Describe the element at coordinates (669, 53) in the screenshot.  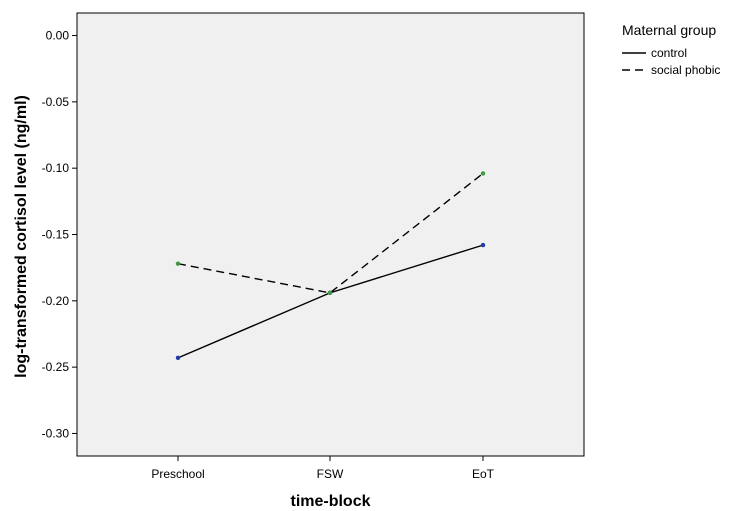
I see `legend-label: control` at that location.